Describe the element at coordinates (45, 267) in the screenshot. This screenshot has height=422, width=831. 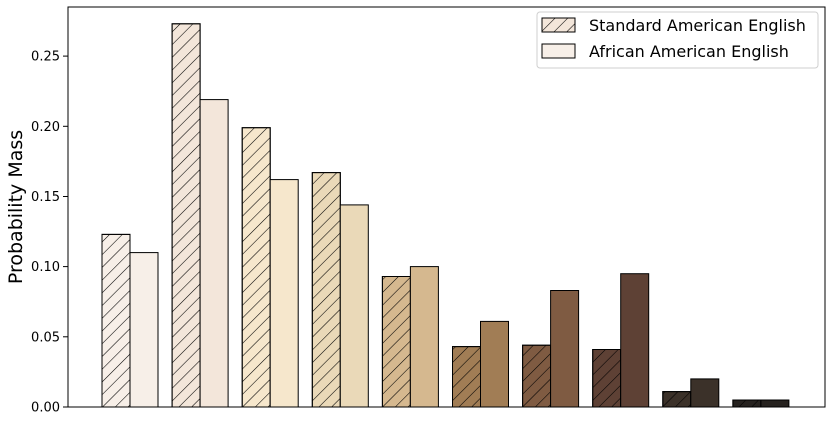
I see `y-tick-label: 0.10` at that location.